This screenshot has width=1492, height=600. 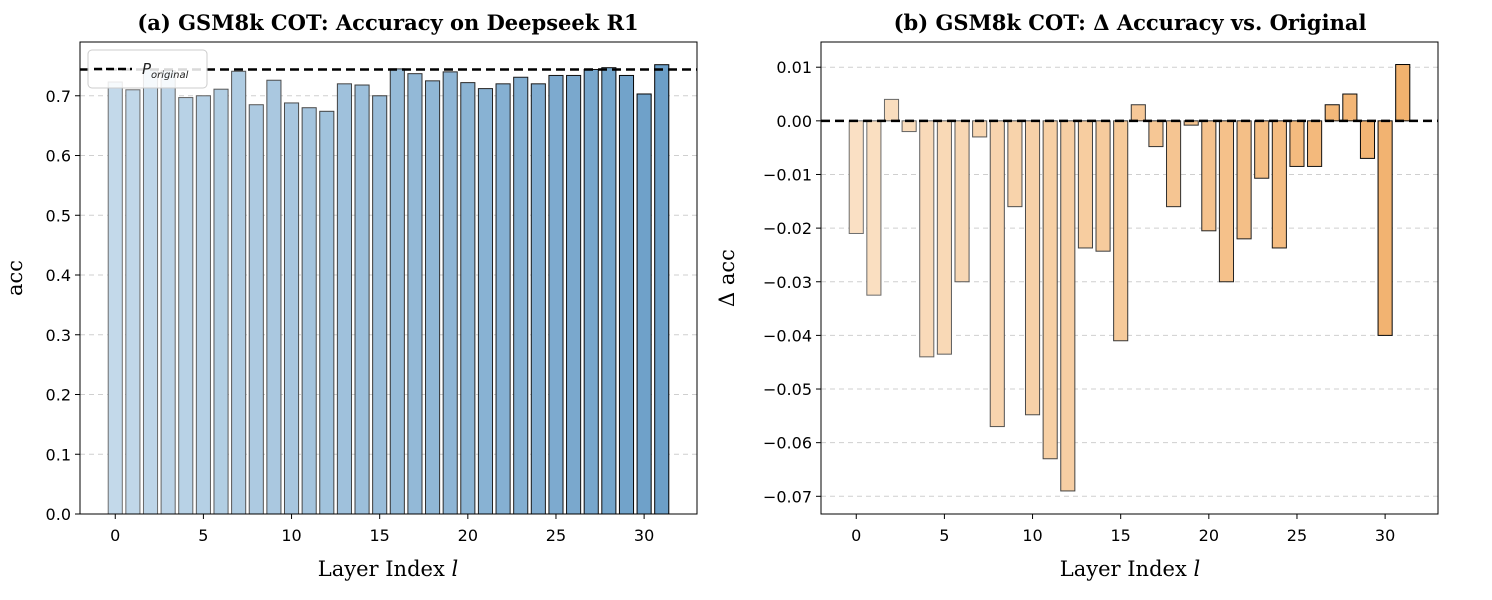 I want to click on panel-a-legend-box, so click(x=147, y=69).